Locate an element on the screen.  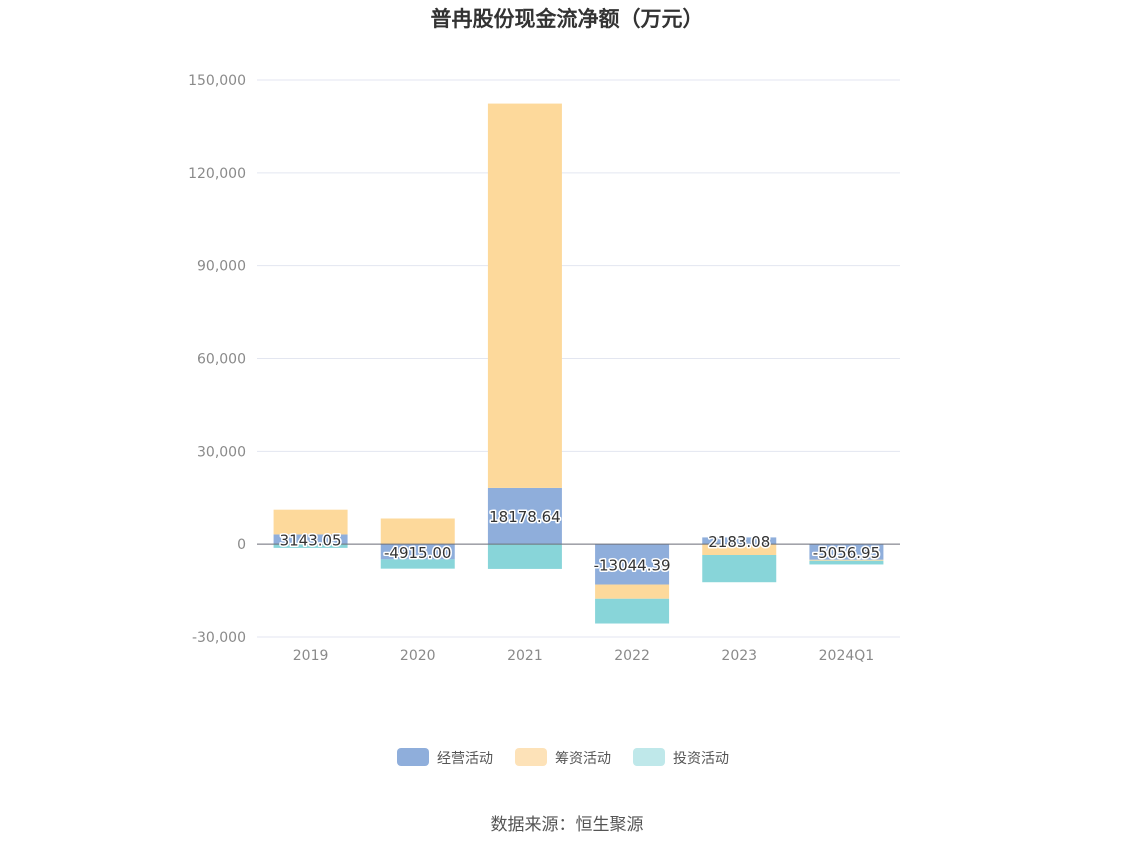
x-axis: 2019 2020 2021 2022 2023 2024Q1 is located at coordinates (583, 656).